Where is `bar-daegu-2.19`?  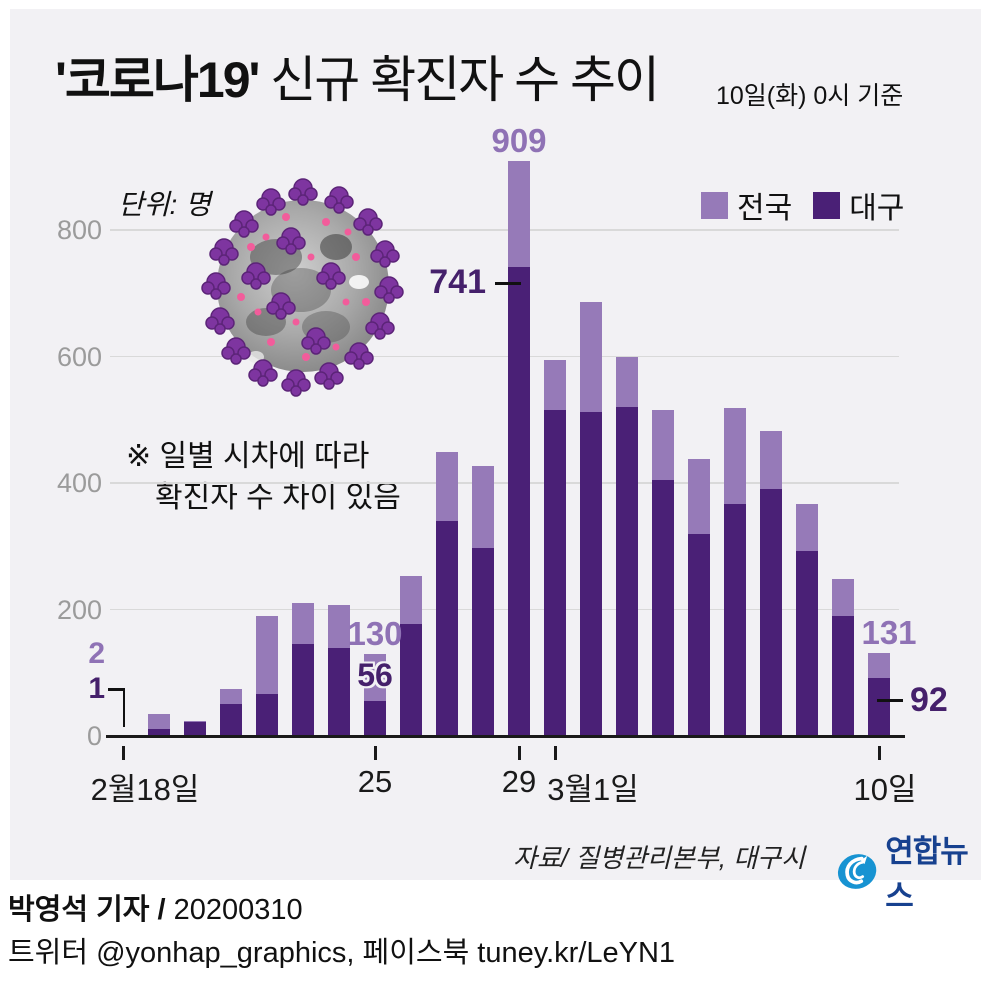 bar-daegu-2.19 is located at coordinates (159, 732).